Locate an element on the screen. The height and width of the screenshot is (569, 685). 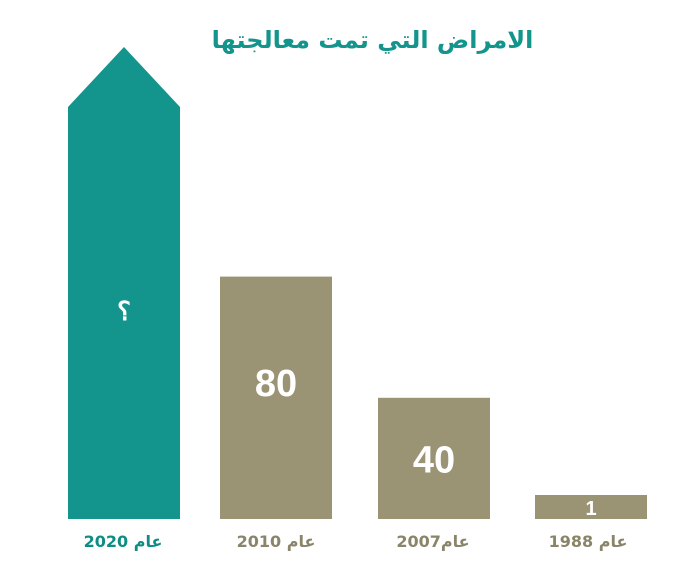
bar-value-label: 40 is located at coordinates (434, 460).